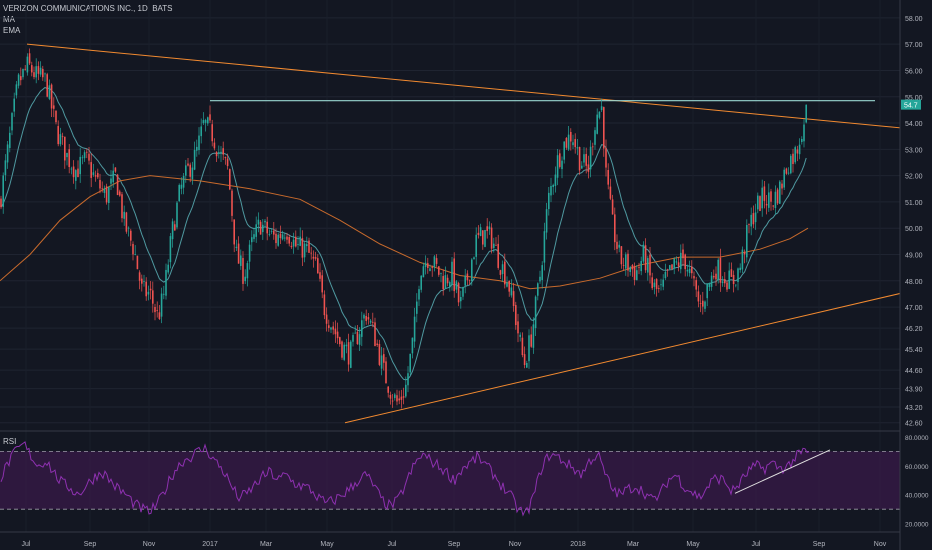  I want to click on indicator-ma-label: MA, so click(9, 19).